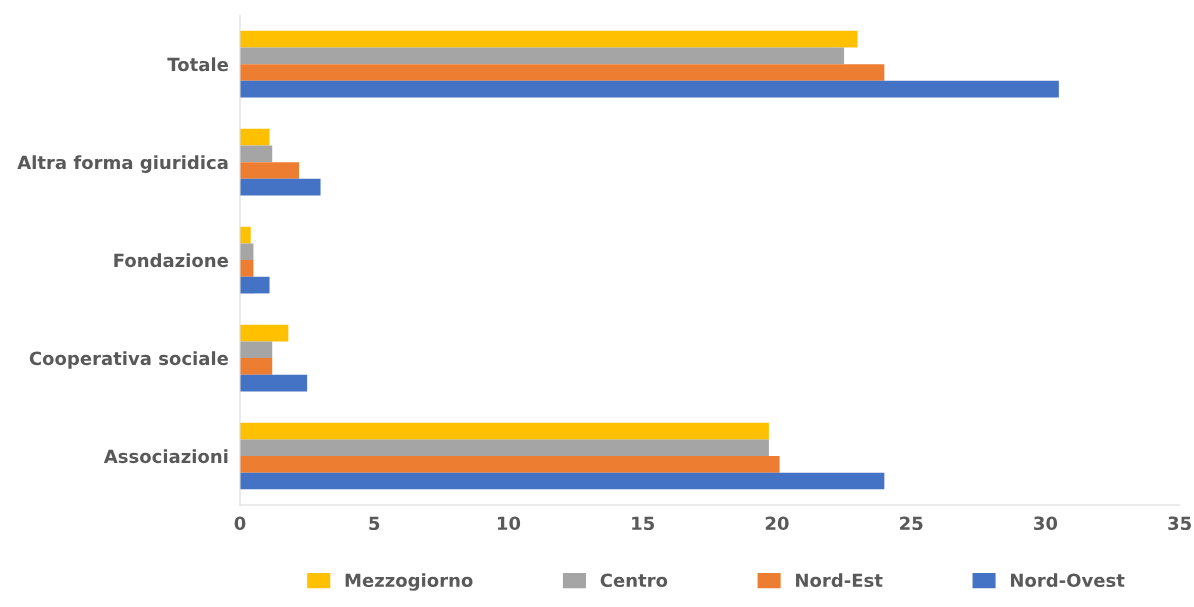  Describe the element at coordinates (128, 360) in the screenshot. I see `y-tick-label: Cooperativa sociale` at that location.